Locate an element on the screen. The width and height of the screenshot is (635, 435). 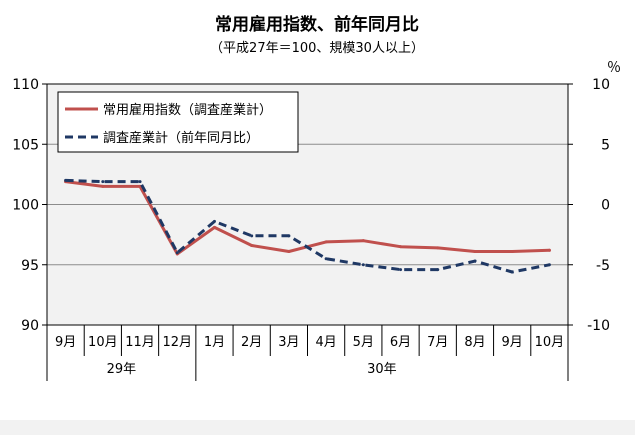
y-right-unit: ％ is located at coordinates (614, 68).